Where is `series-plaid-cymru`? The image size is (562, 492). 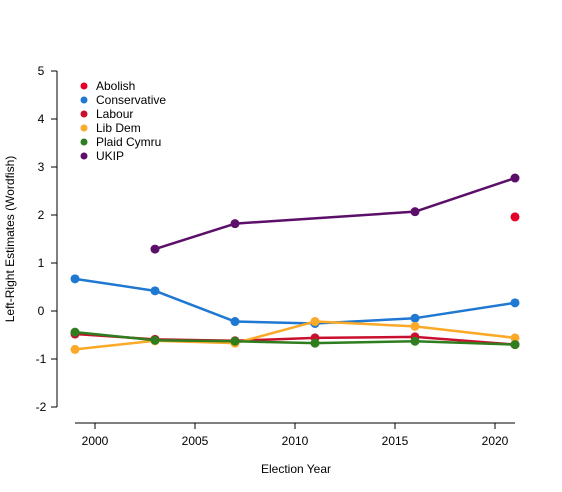
series-plaid-cymru is located at coordinates (295, 338).